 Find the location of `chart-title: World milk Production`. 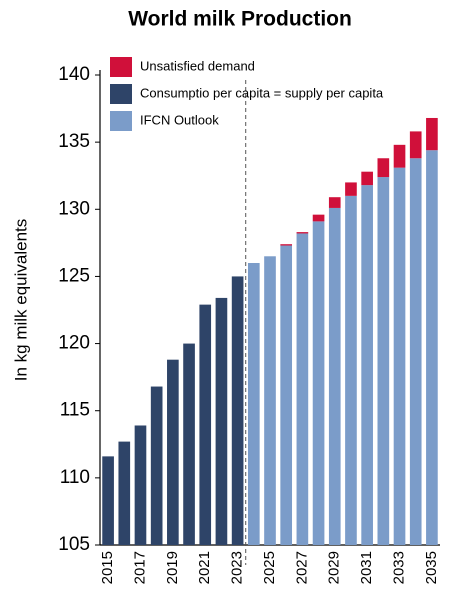

chart-title: World milk Production is located at coordinates (240, 19).